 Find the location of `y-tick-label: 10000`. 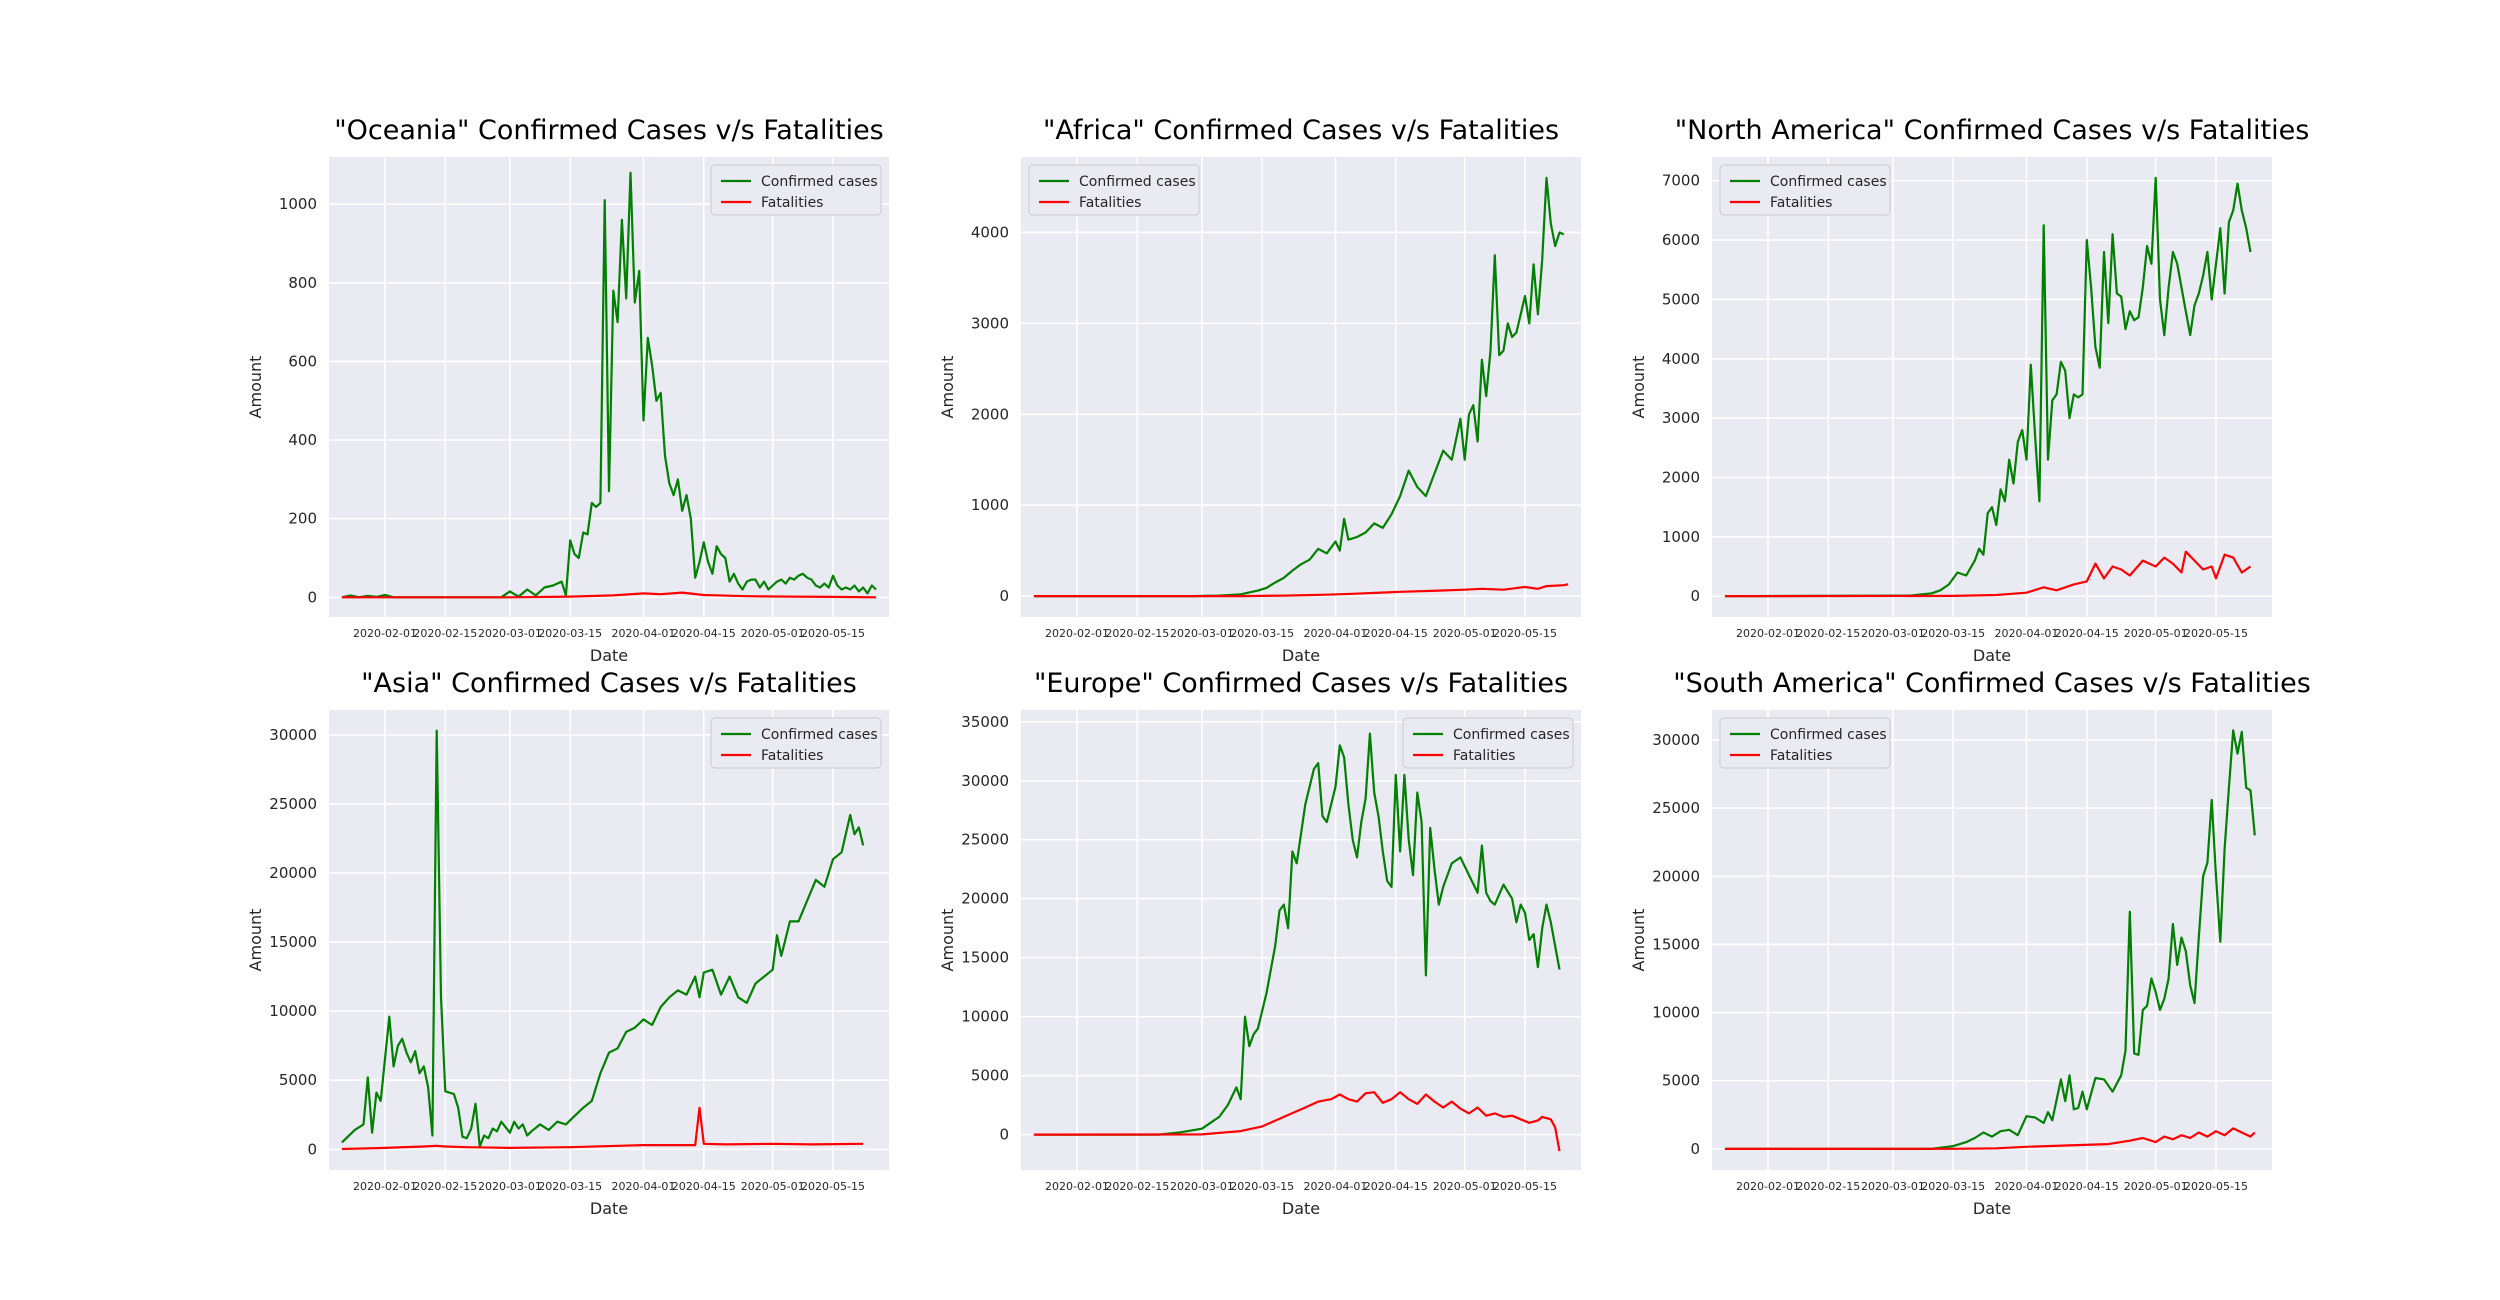

y-tick-label: 10000 is located at coordinates (293, 1011).